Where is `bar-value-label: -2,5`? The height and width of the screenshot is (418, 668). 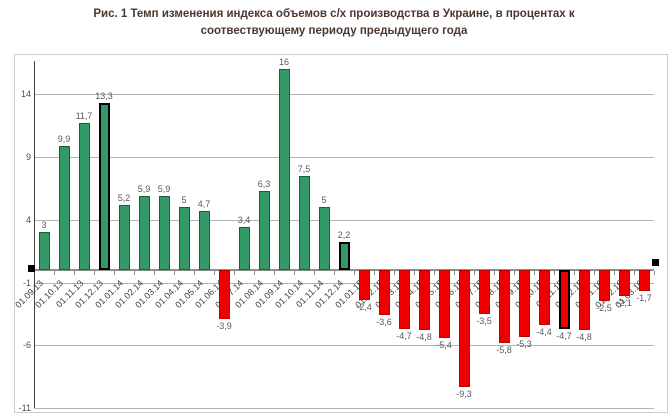 bar-value-label: -2,5 is located at coordinates (604, 308).